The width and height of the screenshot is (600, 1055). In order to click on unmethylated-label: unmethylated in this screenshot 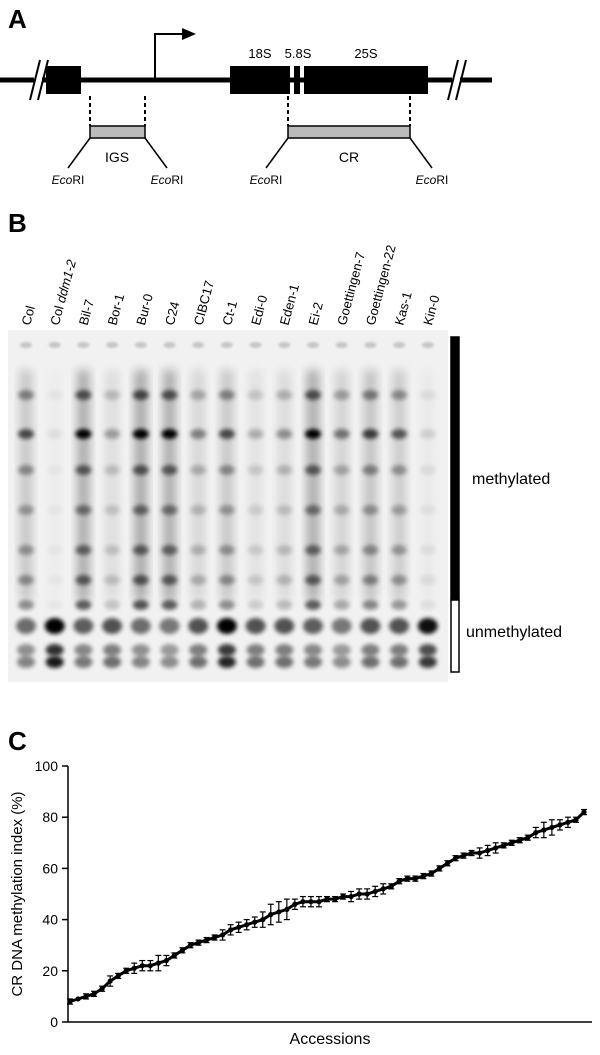, I will do `click(514, 632)`.